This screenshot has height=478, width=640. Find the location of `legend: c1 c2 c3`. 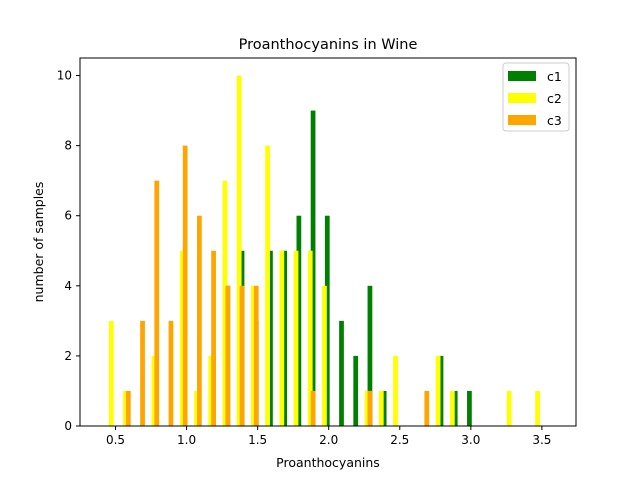

legend: c1 c2 c3 is located at coordinates (536, 97).